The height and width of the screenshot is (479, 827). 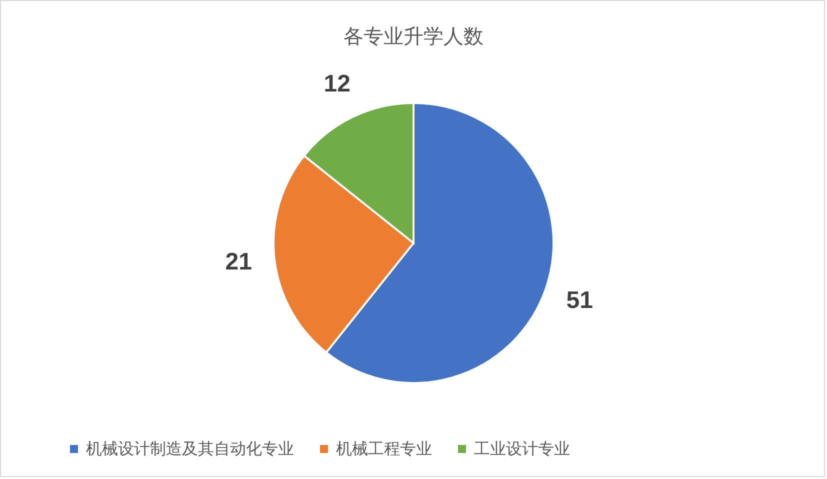 I want to click on chart-title: 各专业升学人数, so click(x=414, y=37).